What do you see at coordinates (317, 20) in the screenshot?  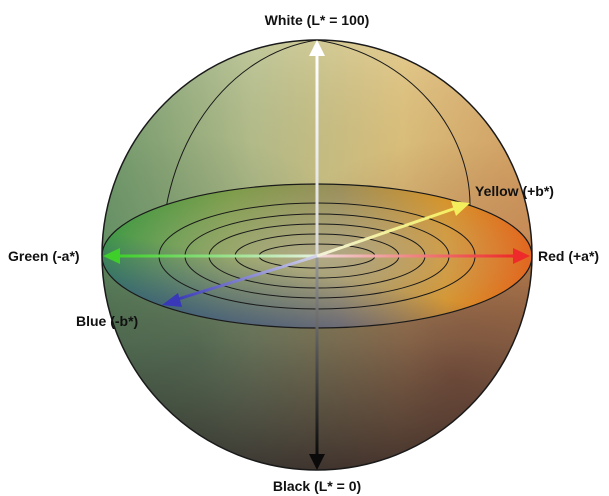 I see `label-white: White (L* = 100)` at bounding box center [317, 20].